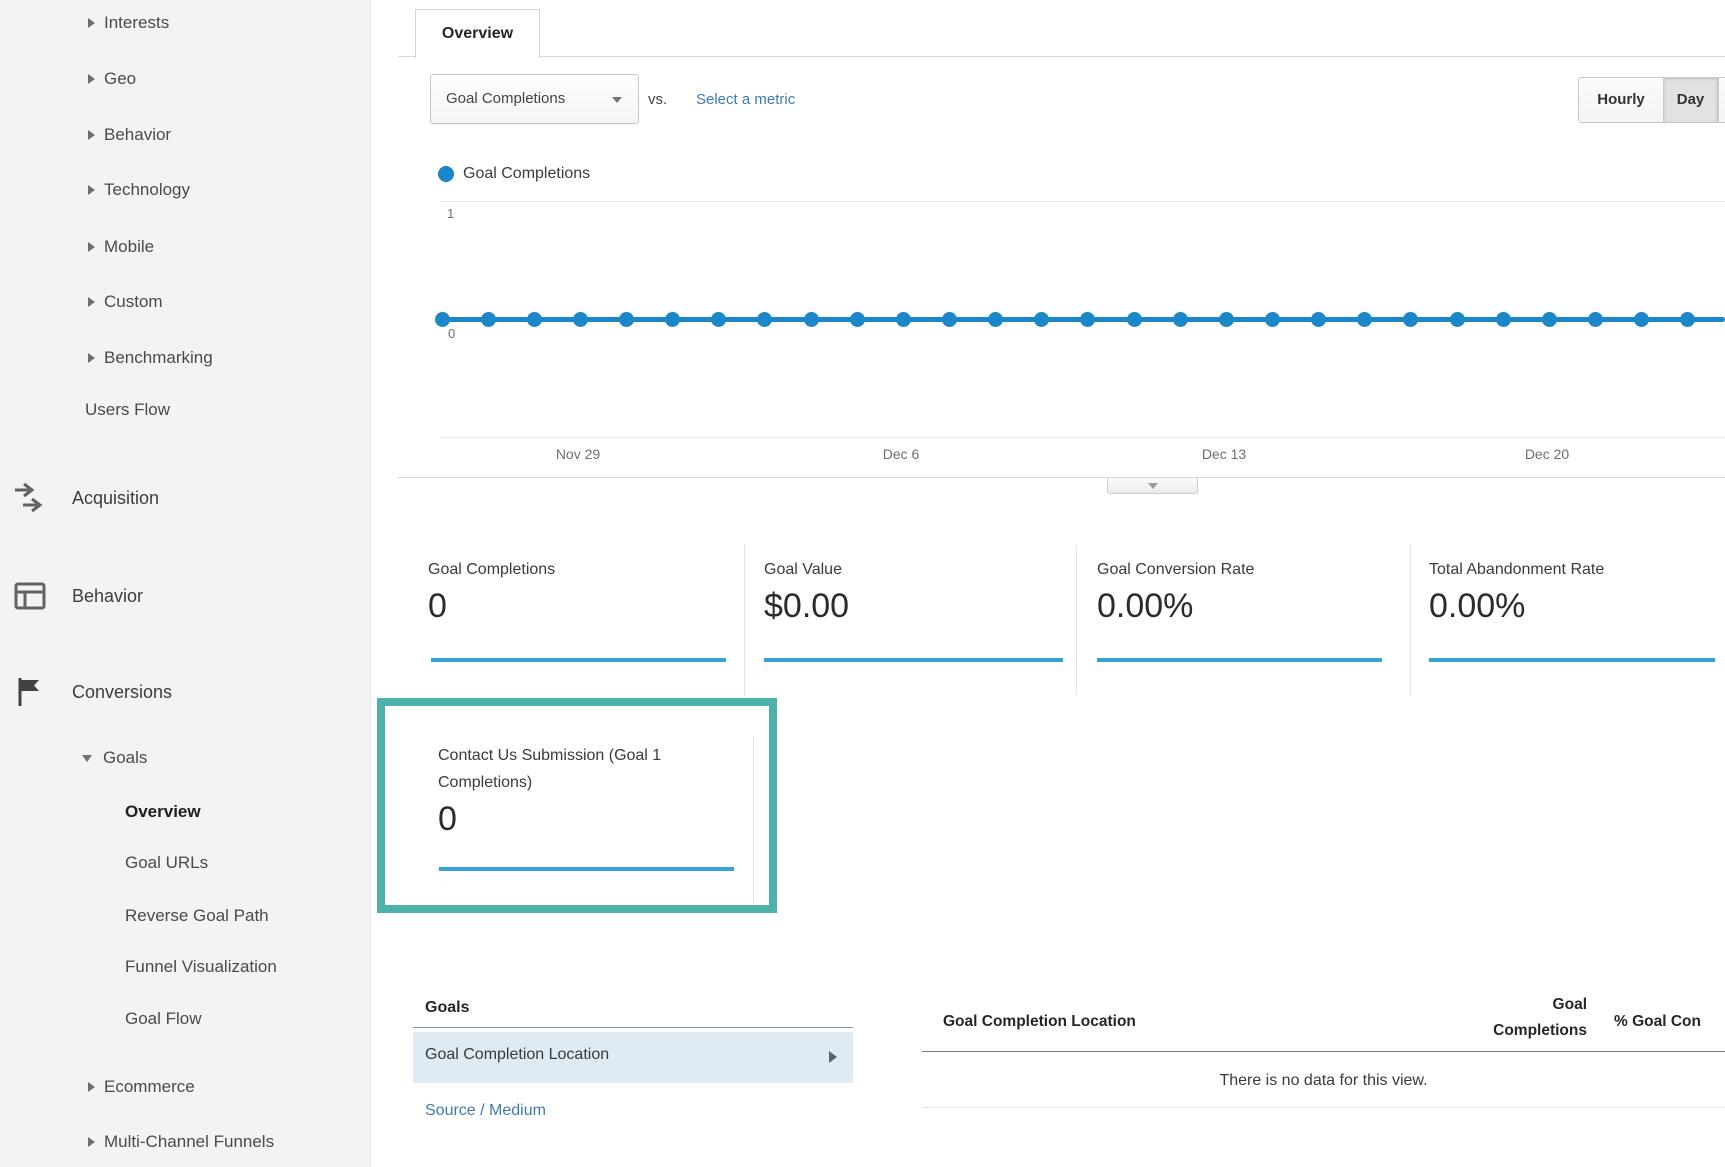 Image resolution: width=1725 pixels, height=1167 pixels. Describe the element at coordinates (437, 606) in the screenshot. I see `scorecard-value: 0` at that location.